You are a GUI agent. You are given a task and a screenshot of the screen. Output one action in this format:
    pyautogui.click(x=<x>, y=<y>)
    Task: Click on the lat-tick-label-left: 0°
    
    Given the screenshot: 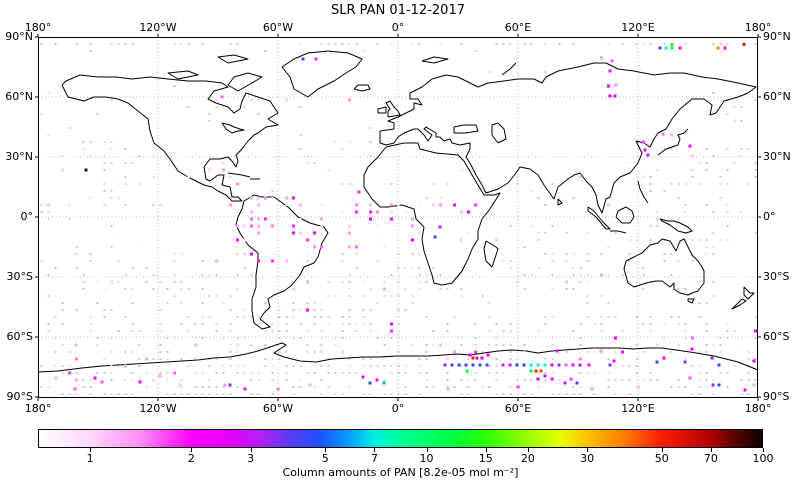 What is the action you would take?
    pyautogui.click(x=27, y=216)
    